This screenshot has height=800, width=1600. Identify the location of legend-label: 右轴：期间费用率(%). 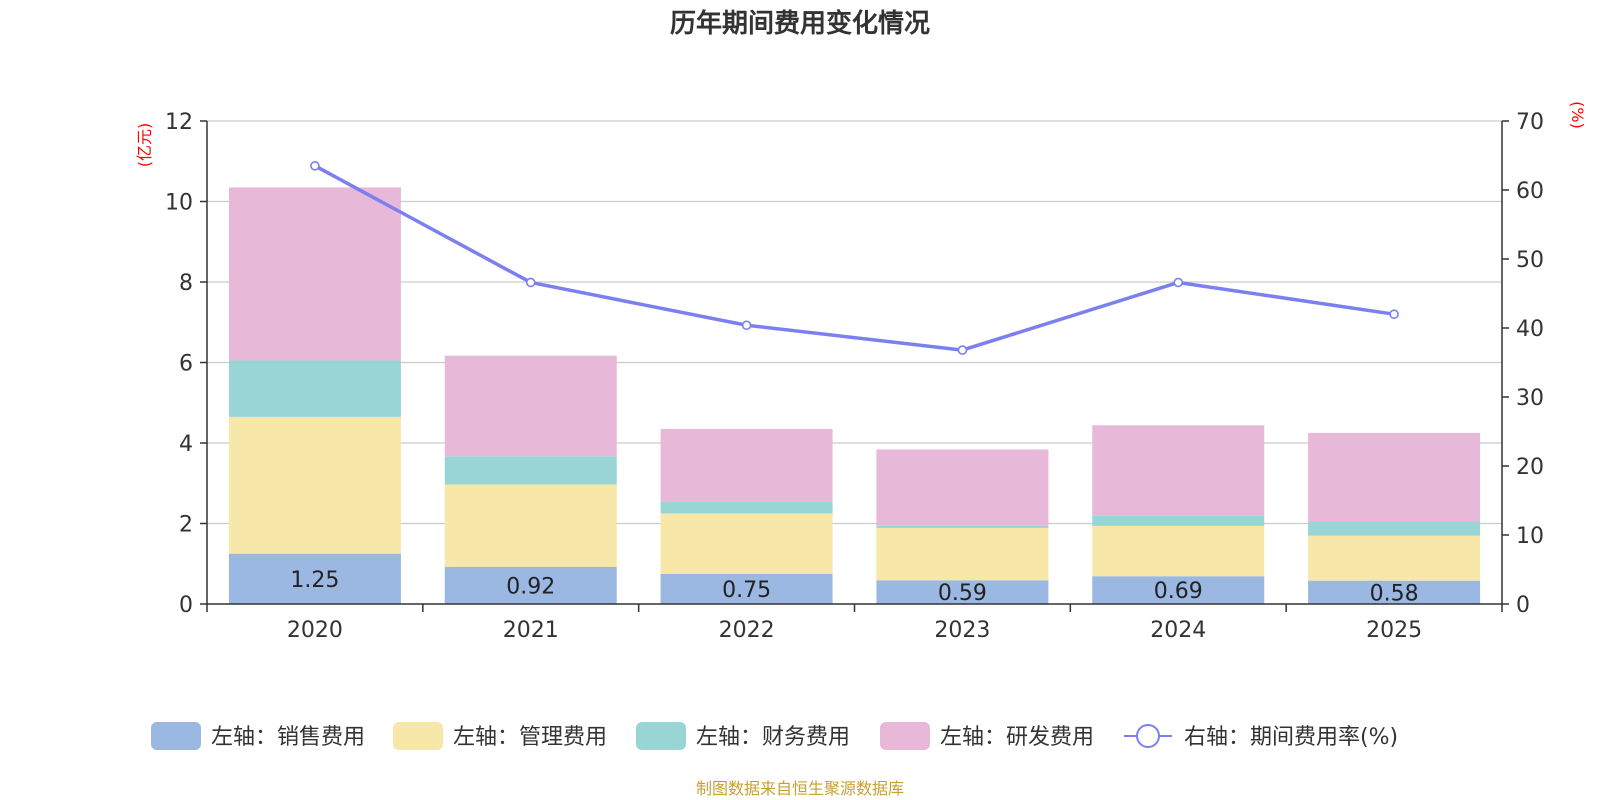
(1291, 737).